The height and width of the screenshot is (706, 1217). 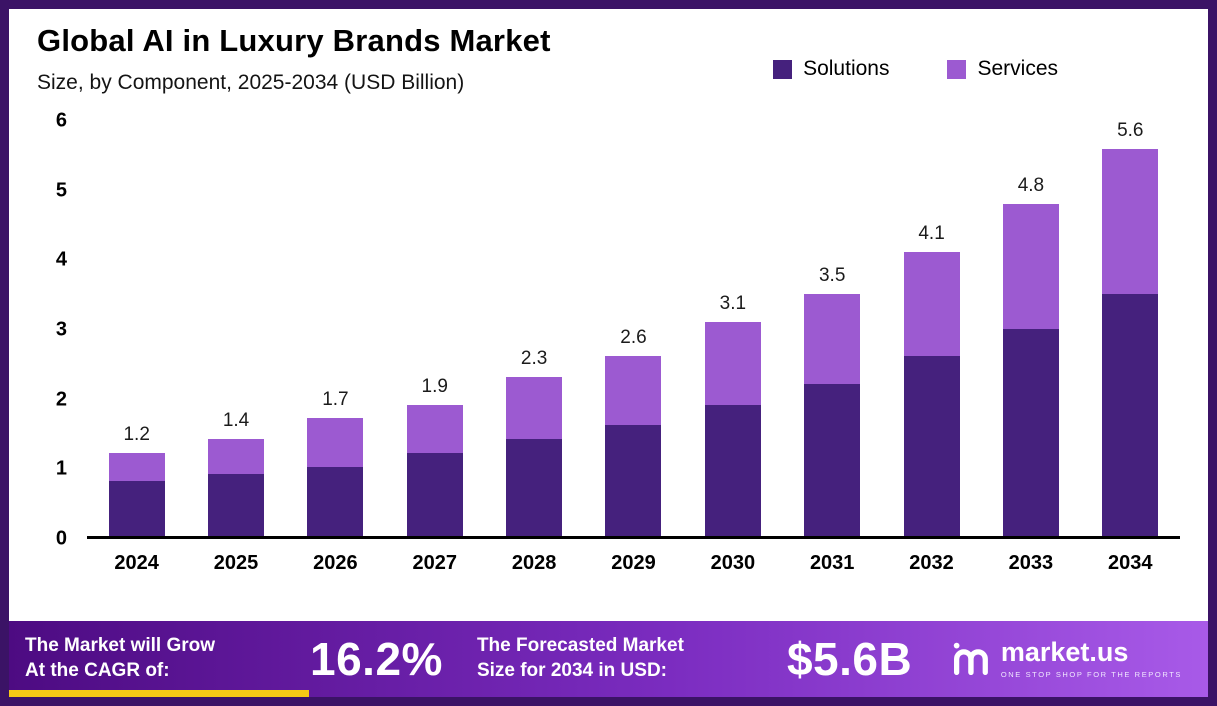 I want to click on bar-column: 3.1, so click(x=732, y=414).